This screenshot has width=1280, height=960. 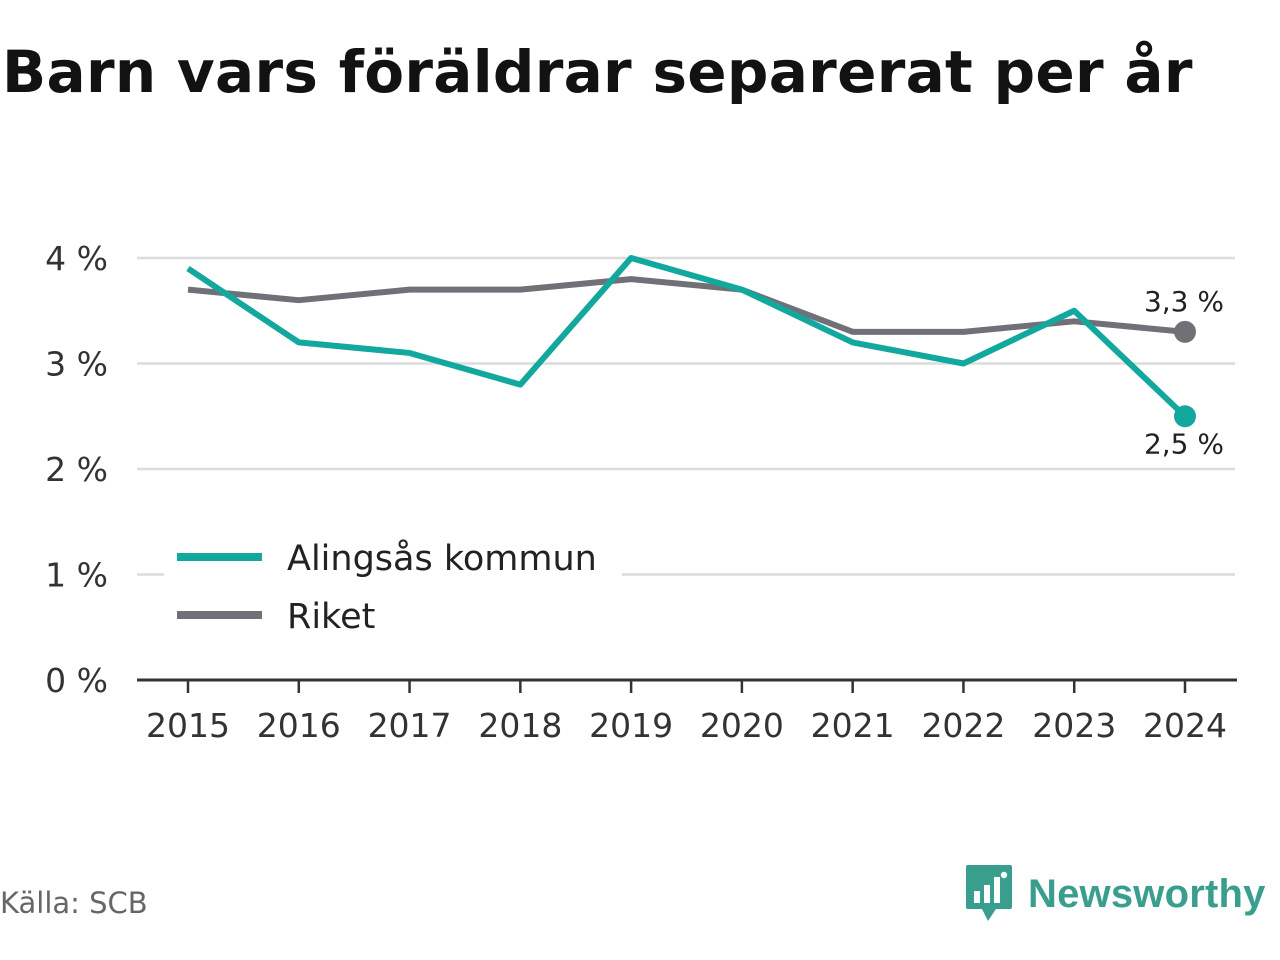 I want to click on legend-label: Alingsås kommun, so click(x=442, y=558).